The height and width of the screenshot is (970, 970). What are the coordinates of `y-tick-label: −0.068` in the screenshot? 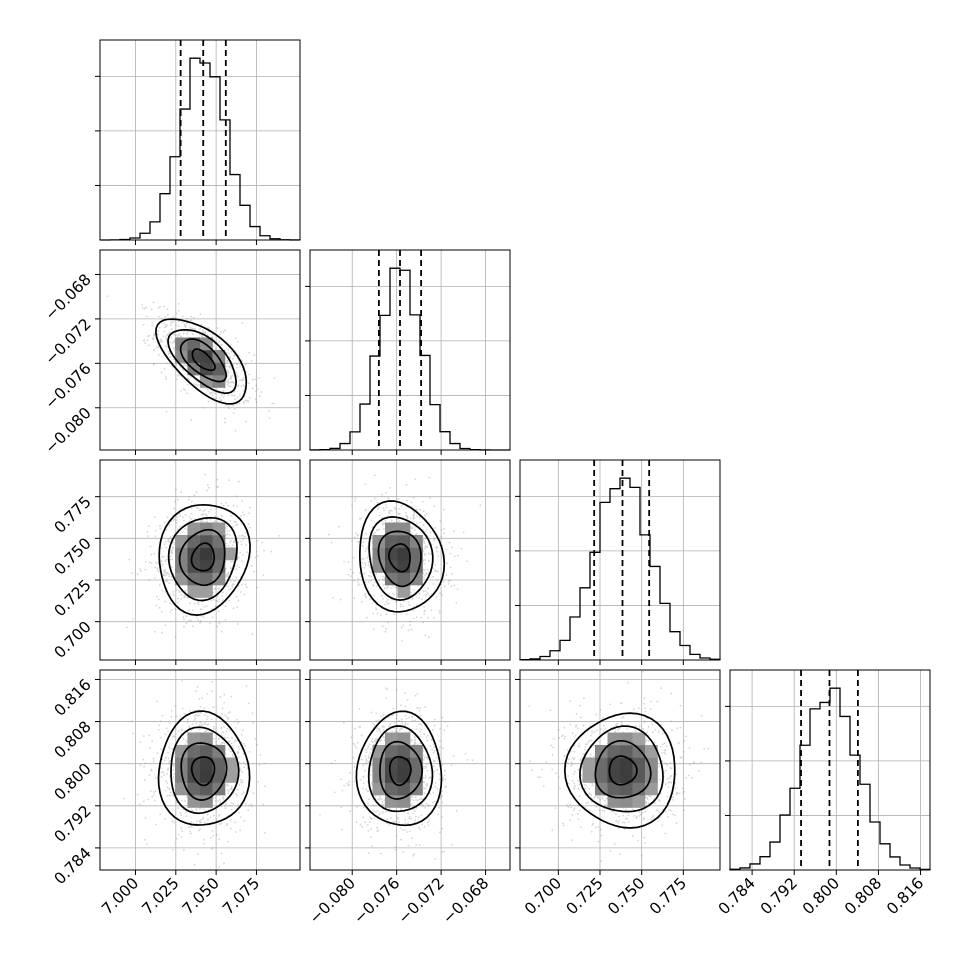 It's located at (68, 297).